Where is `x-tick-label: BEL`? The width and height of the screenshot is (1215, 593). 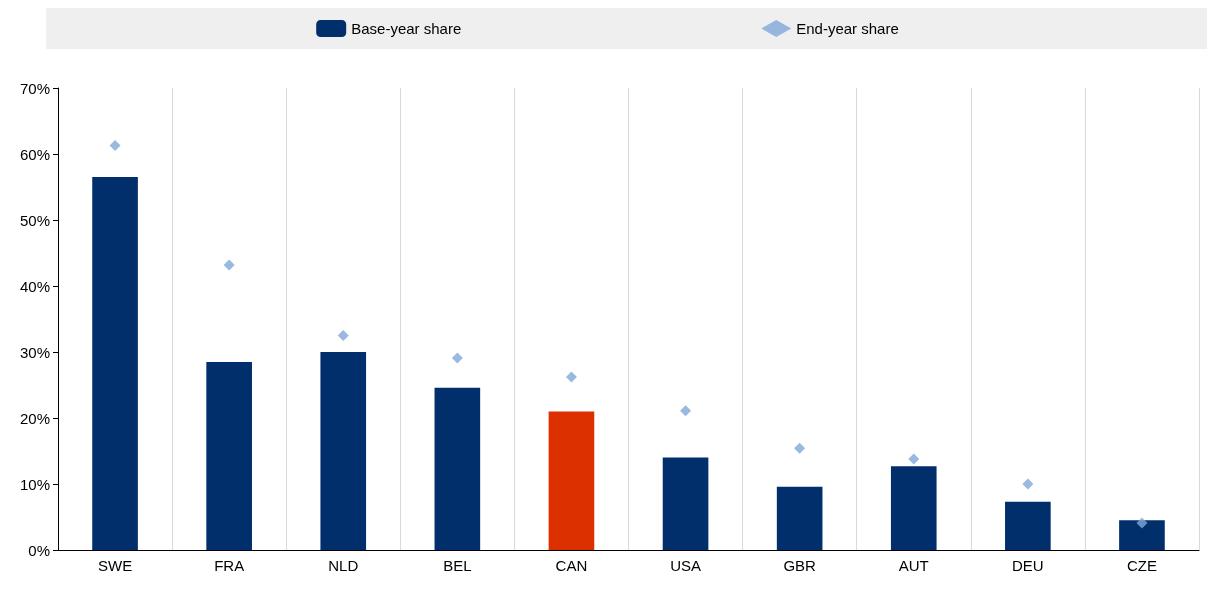 x-tick-label: BEL is located at coordinates (457, 565).